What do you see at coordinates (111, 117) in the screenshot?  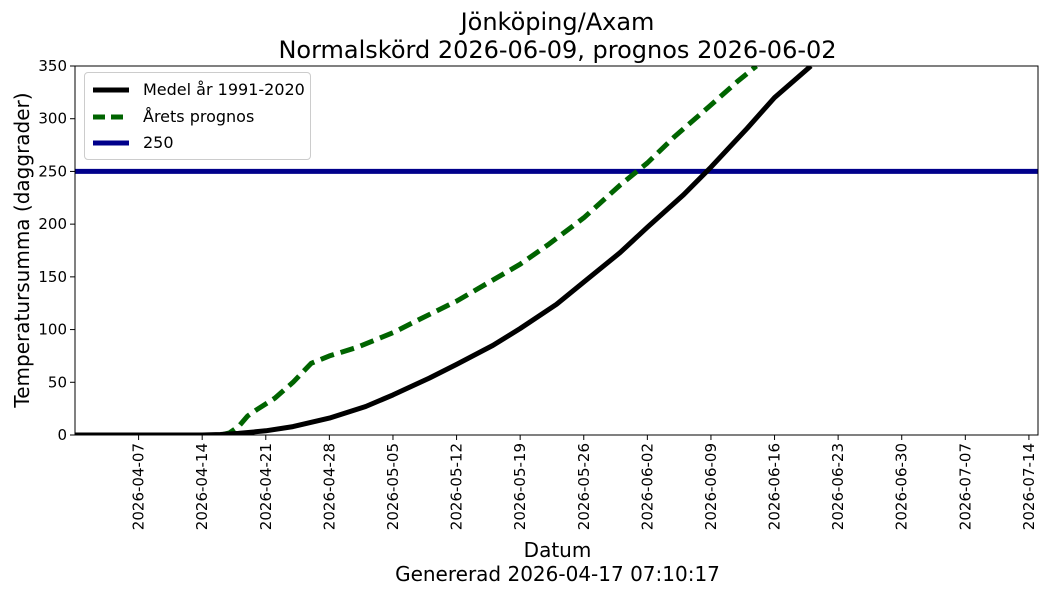 I see `legend-swatch-forecast` at bounding box center [111, 117].